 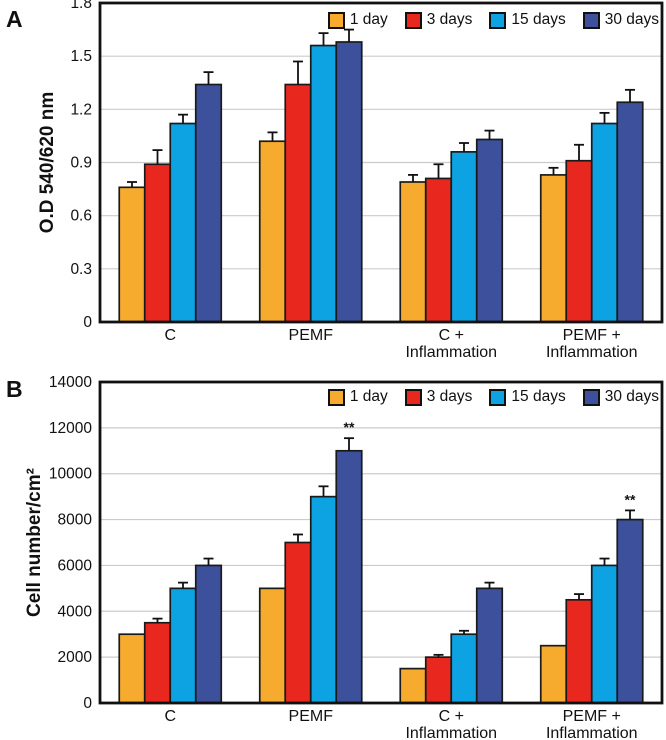 I want to click on y-axis-title: Cell number/cm², so click(x=34, y=542).